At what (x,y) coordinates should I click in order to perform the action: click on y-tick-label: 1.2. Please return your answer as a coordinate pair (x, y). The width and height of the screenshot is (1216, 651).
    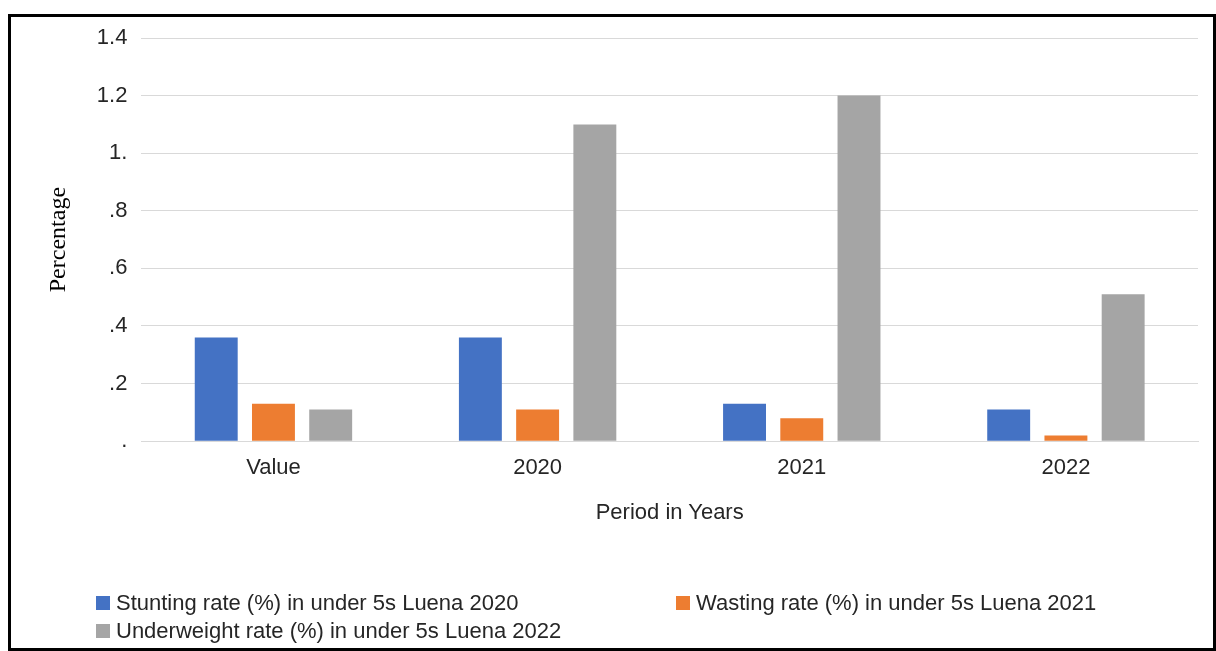
    Looking at the image, I should click on (112, 94).